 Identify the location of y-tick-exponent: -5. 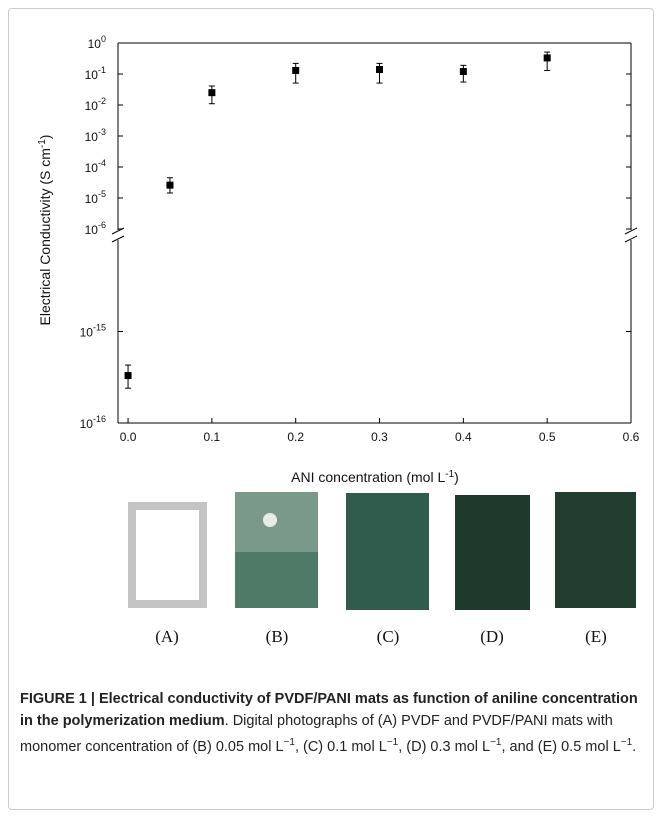
(102, 194).